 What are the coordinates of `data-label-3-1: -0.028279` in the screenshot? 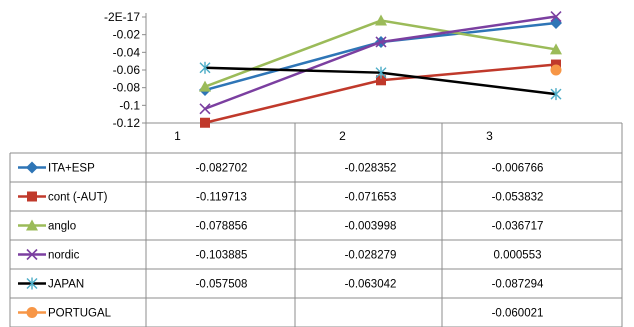 It's located at (371, 256).